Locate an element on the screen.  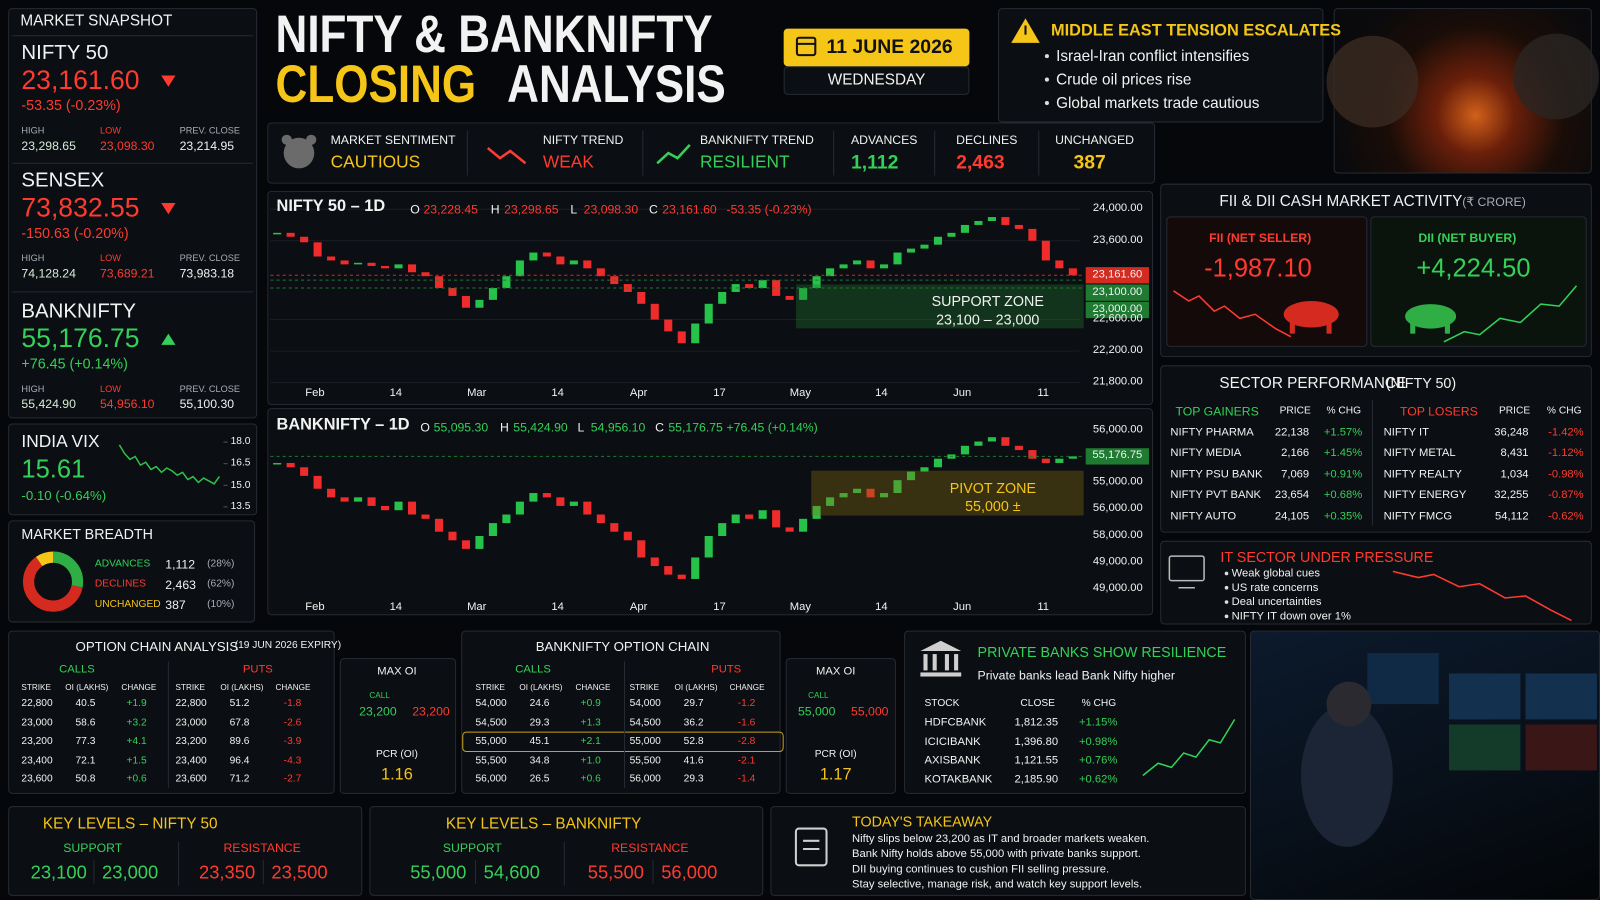
rows: 55,500 is located at coordinates (491, 760).